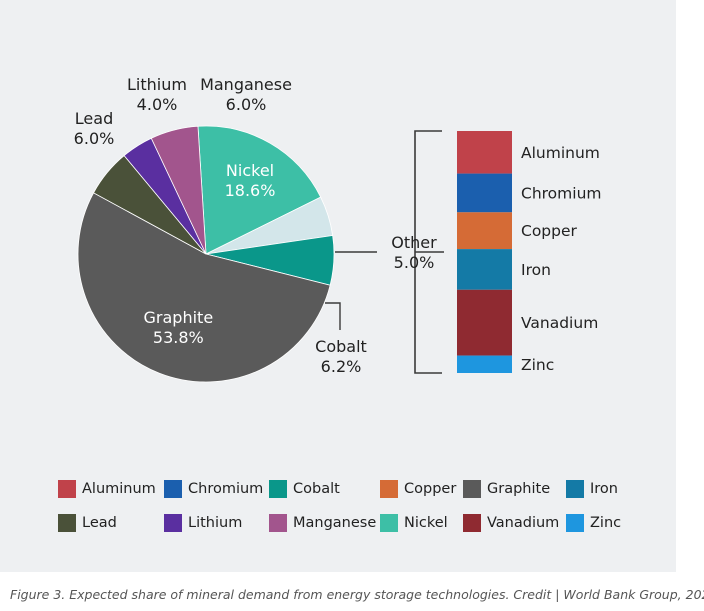  Describe the element at coordinates (341, 366) in the screenshot. I see `slice-label-cobalt-value: 6.2%` at that location.